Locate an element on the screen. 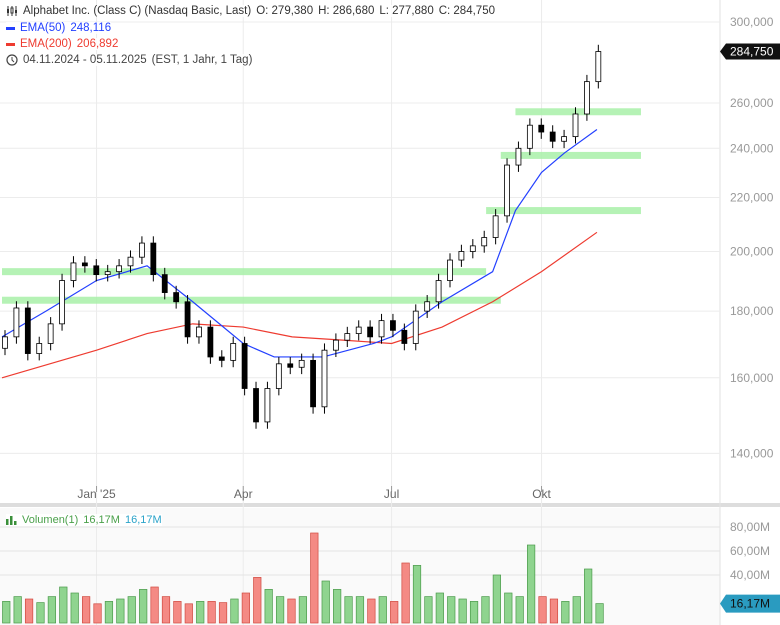  ema200-value: 206,892 is located at coordinates (97, 44).